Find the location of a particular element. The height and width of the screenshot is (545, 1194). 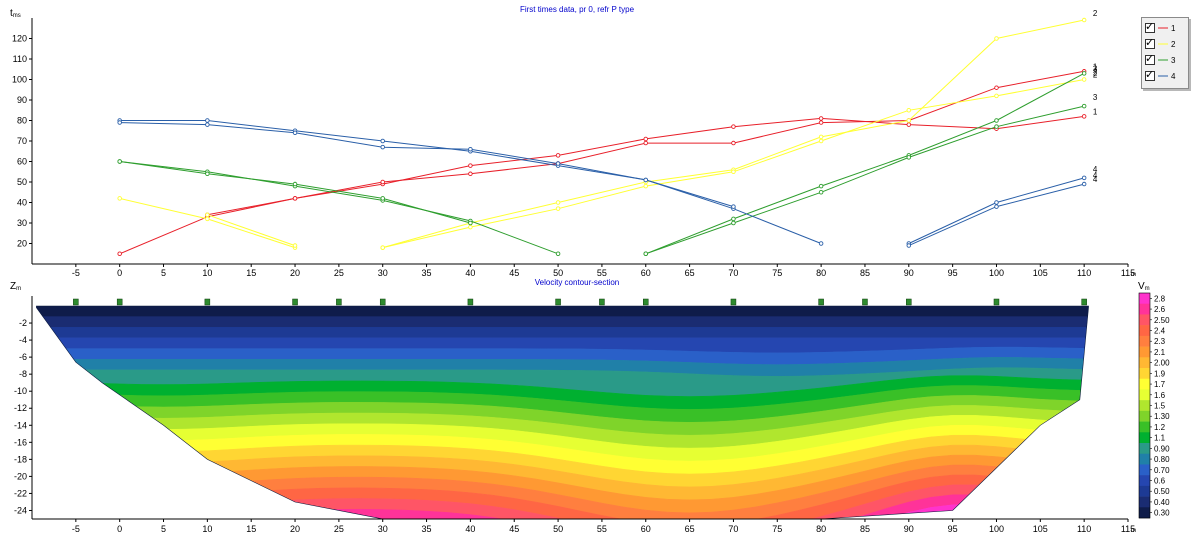

x-tick-label: 10 is located at coordinates (207, 273).